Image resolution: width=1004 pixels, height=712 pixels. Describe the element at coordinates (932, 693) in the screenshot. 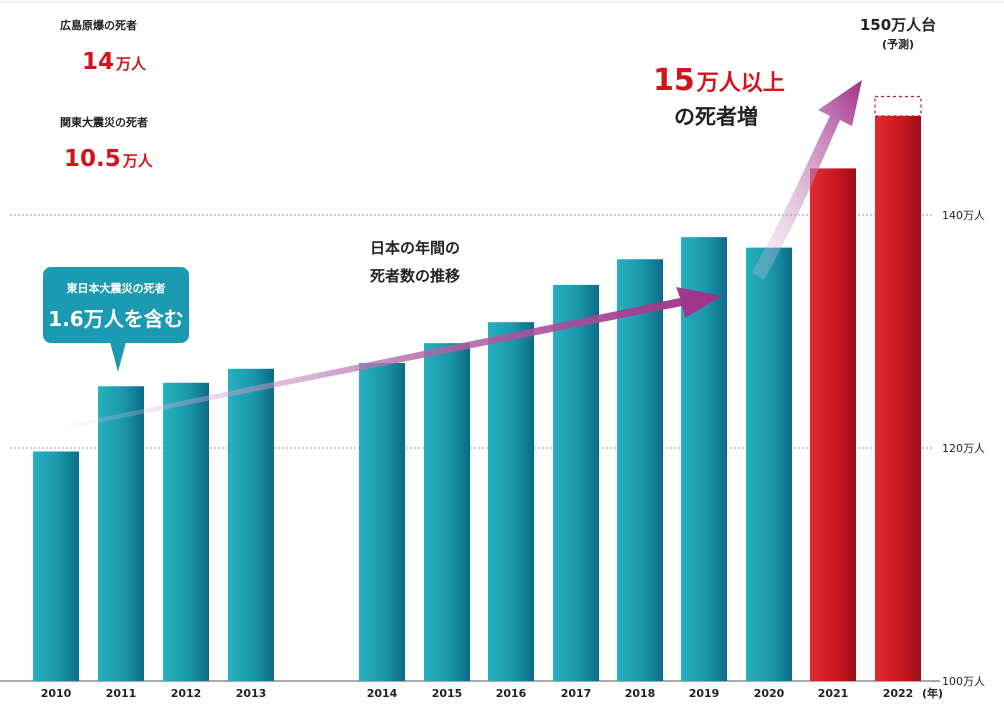

I see `x-axis-unit: (年)` at that location.